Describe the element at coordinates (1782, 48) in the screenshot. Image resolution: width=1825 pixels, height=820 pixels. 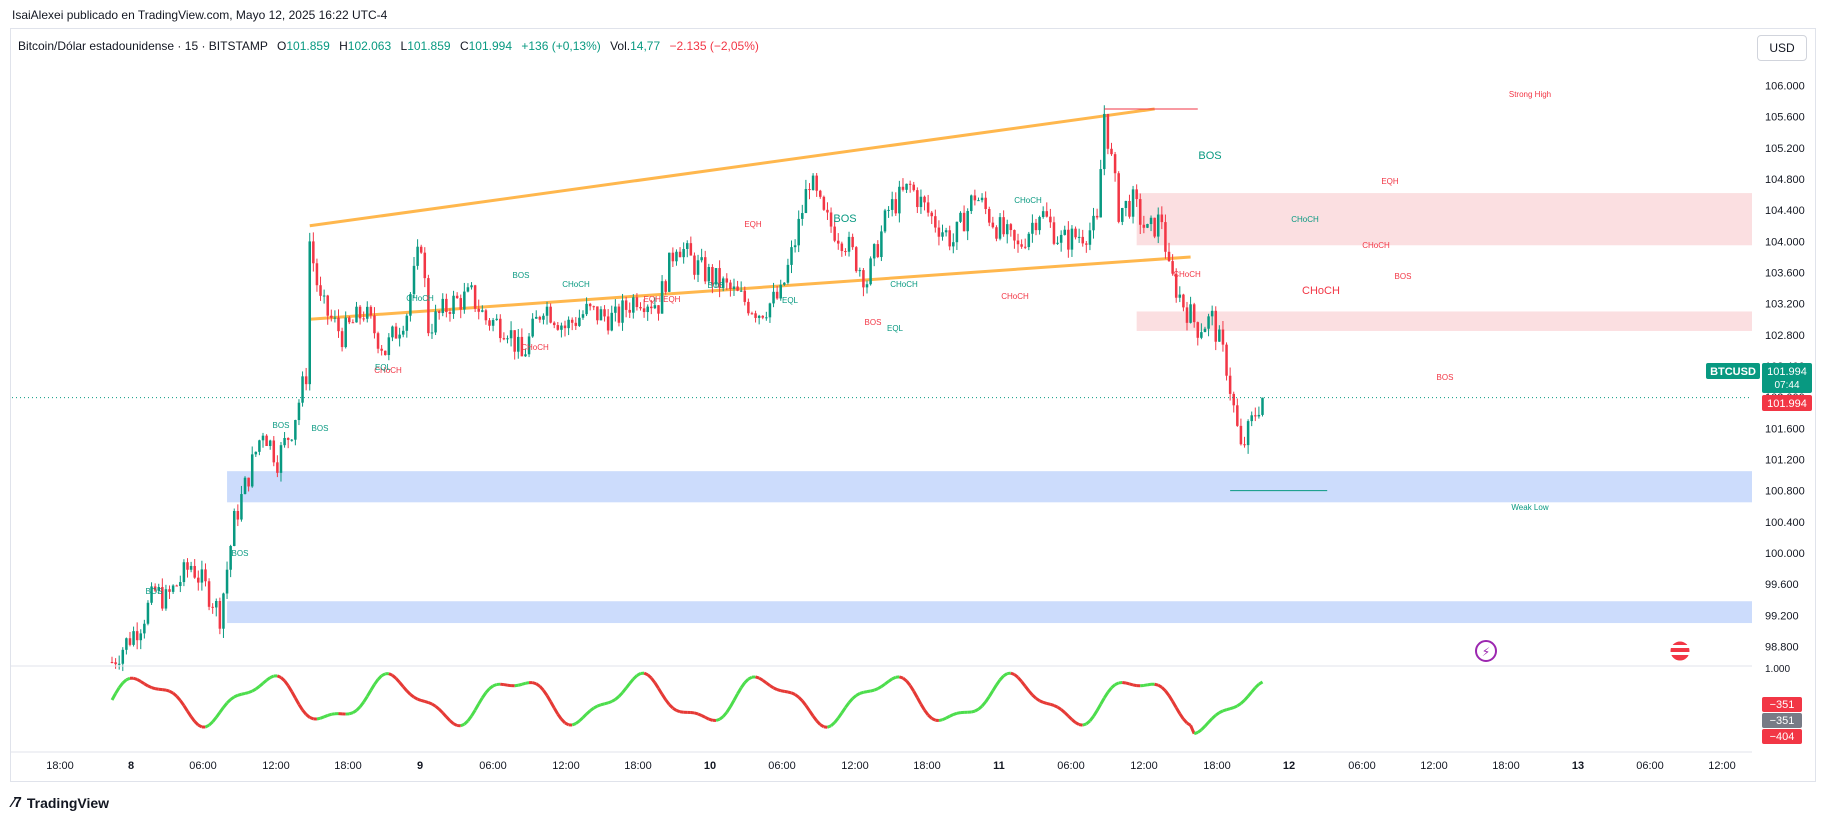
I see `currency-button: USD` at that location.